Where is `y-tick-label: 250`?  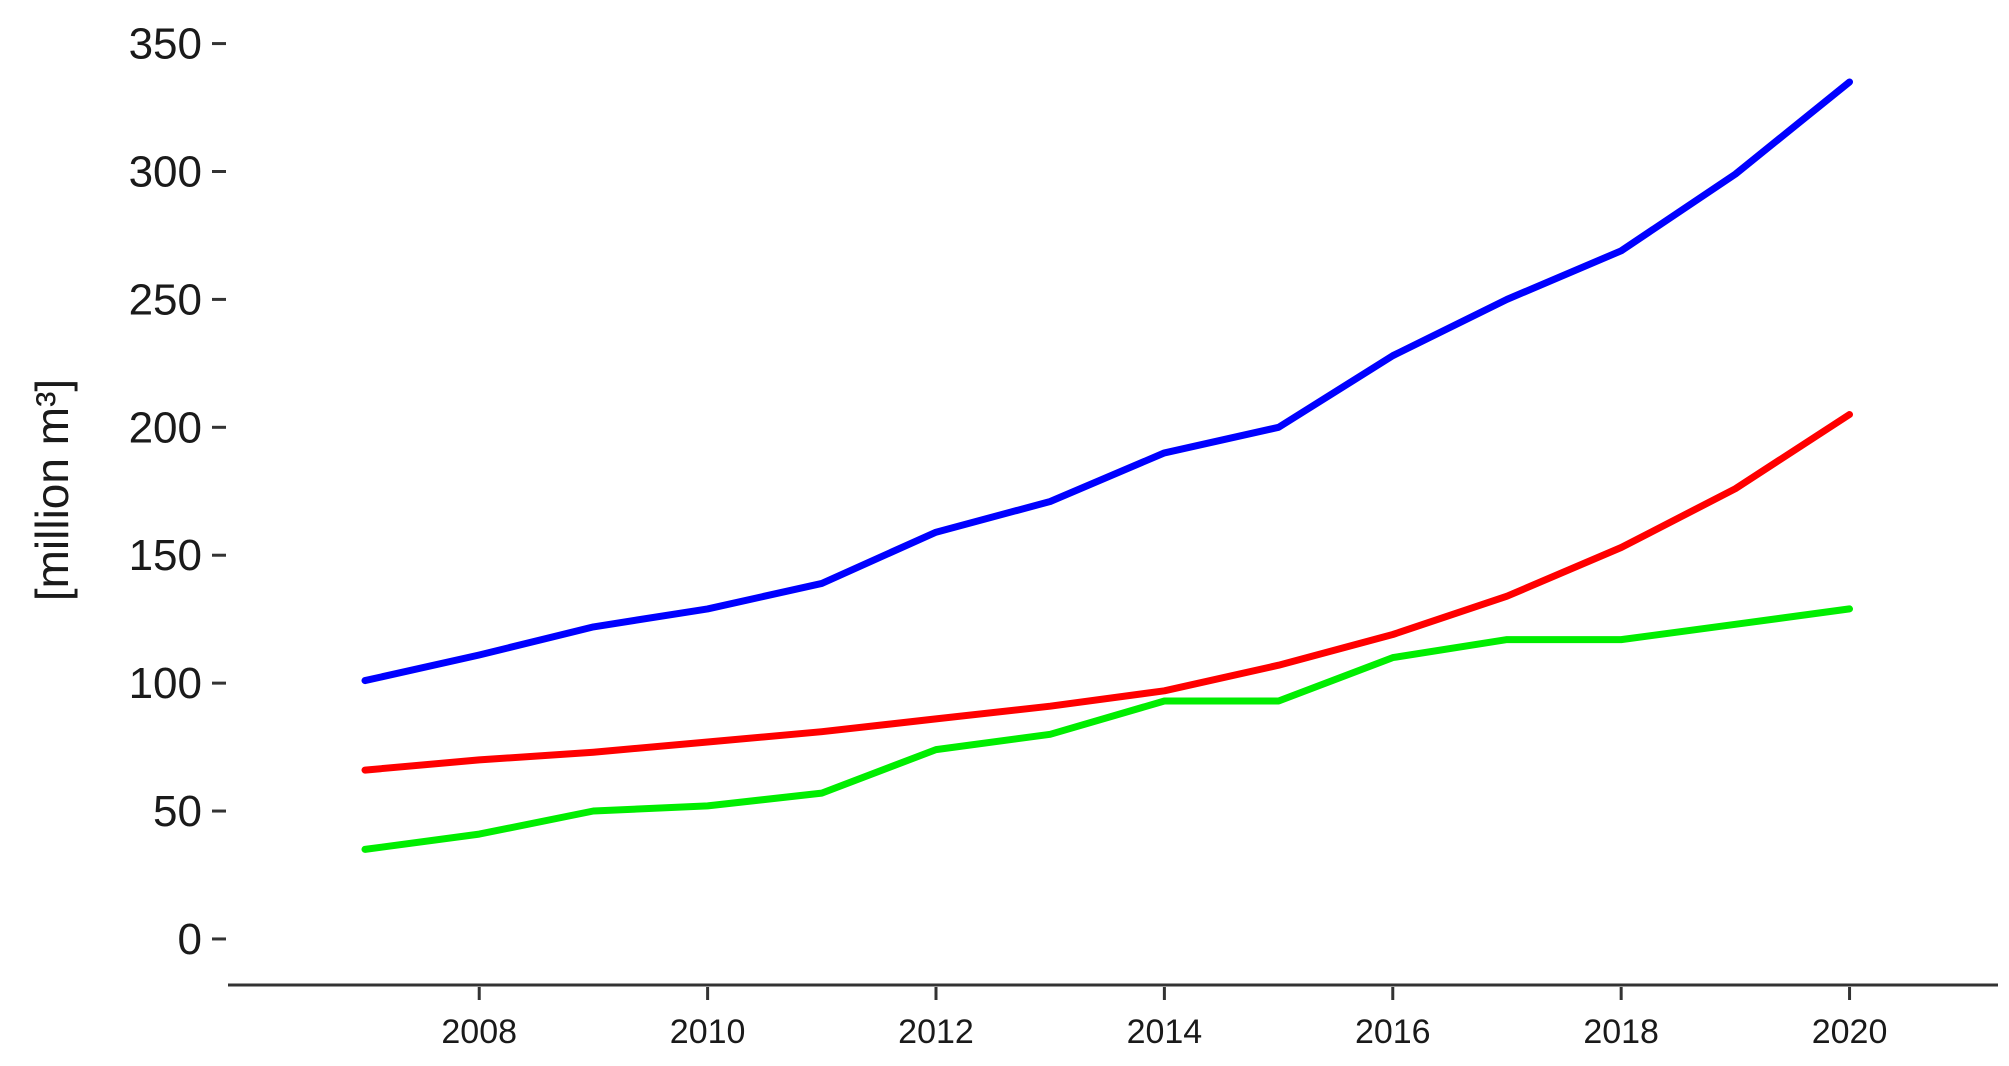
y-tick-label: 250 is located at coordinates (165, 299).